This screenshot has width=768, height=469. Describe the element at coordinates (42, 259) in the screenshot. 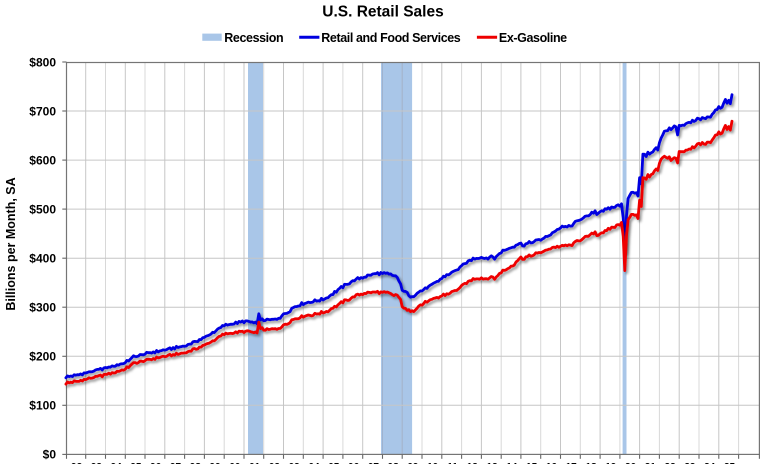

I see `svg-text: $400` at that location.